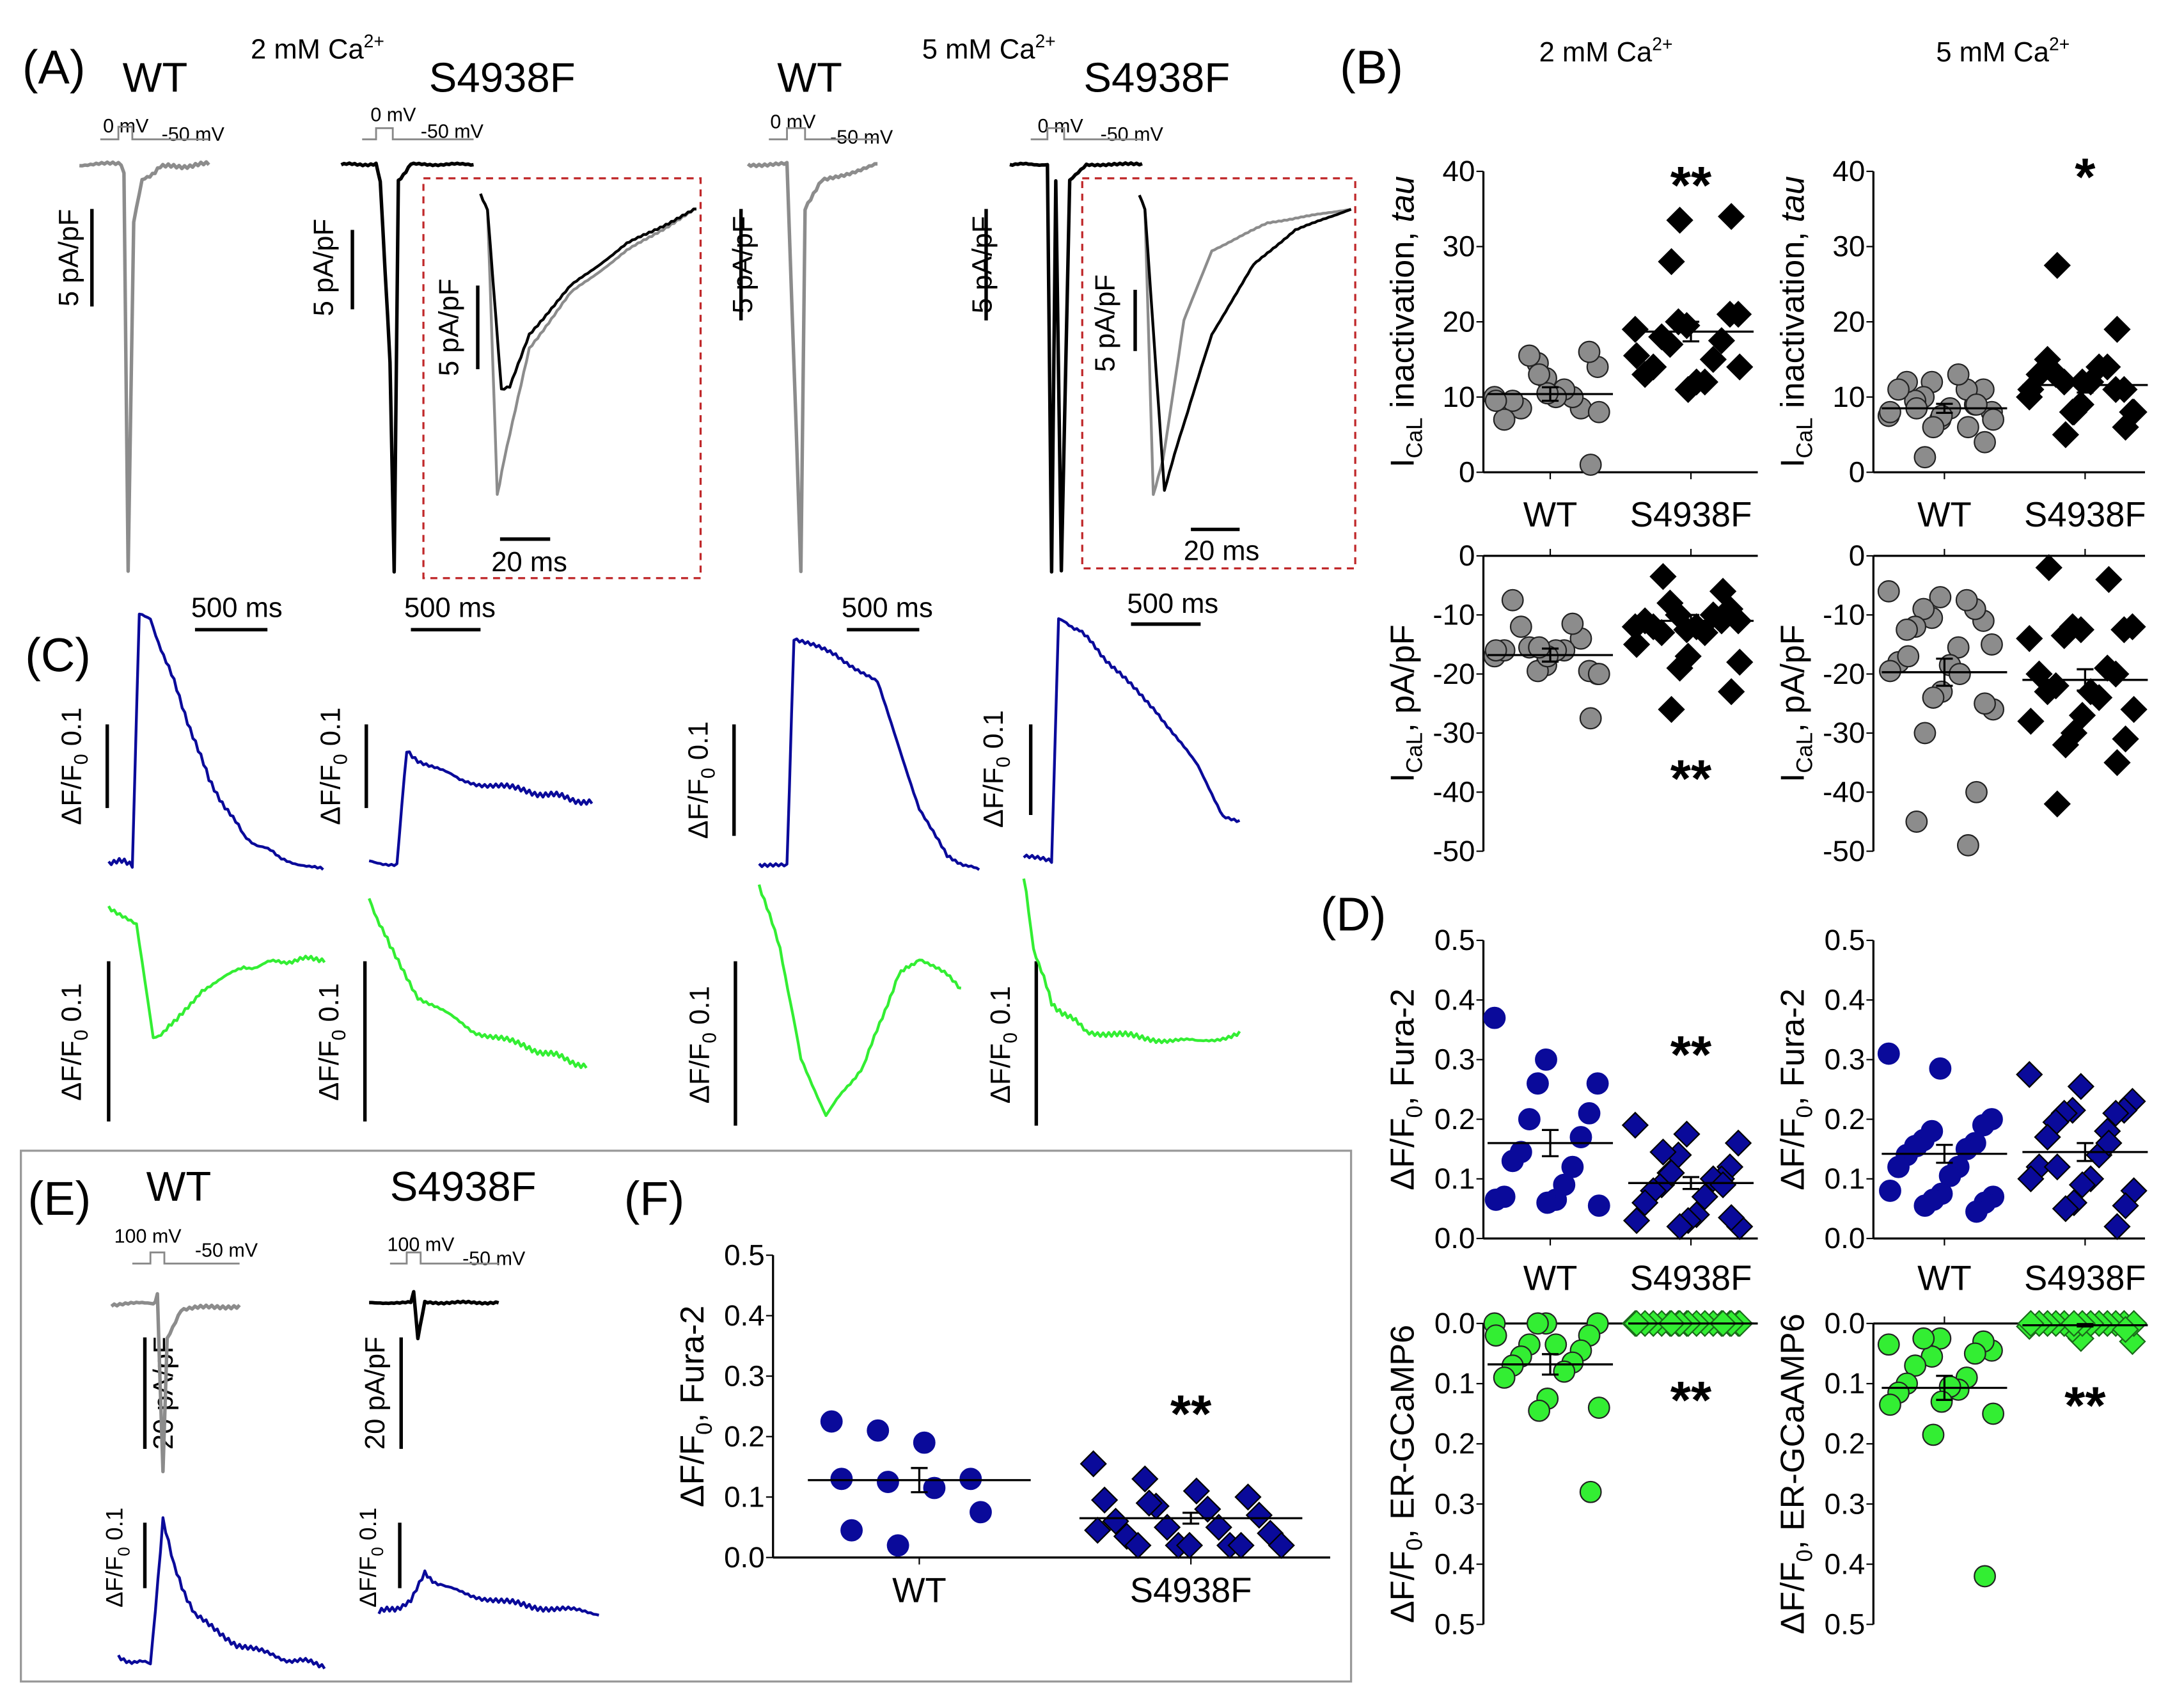 This screenshot has width=2184, height=1701. Describe the element at coordinates (744, 1254) in the screenshot. I see `y-tick-label: 0.5` at that location.